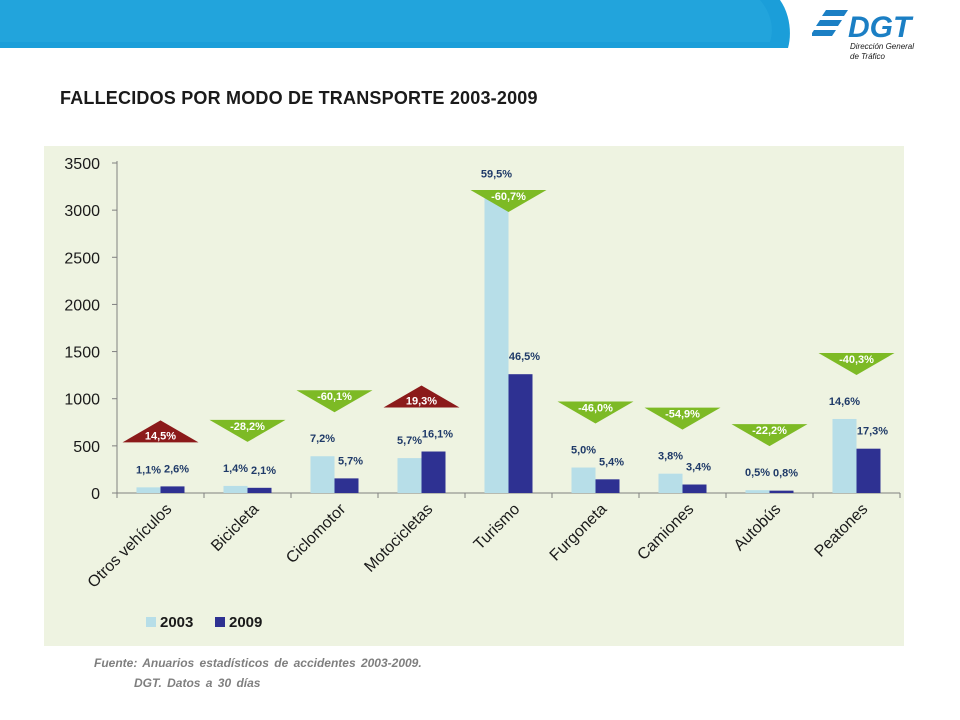  I want to click on legend: 2003 2009, so click(204, 622).